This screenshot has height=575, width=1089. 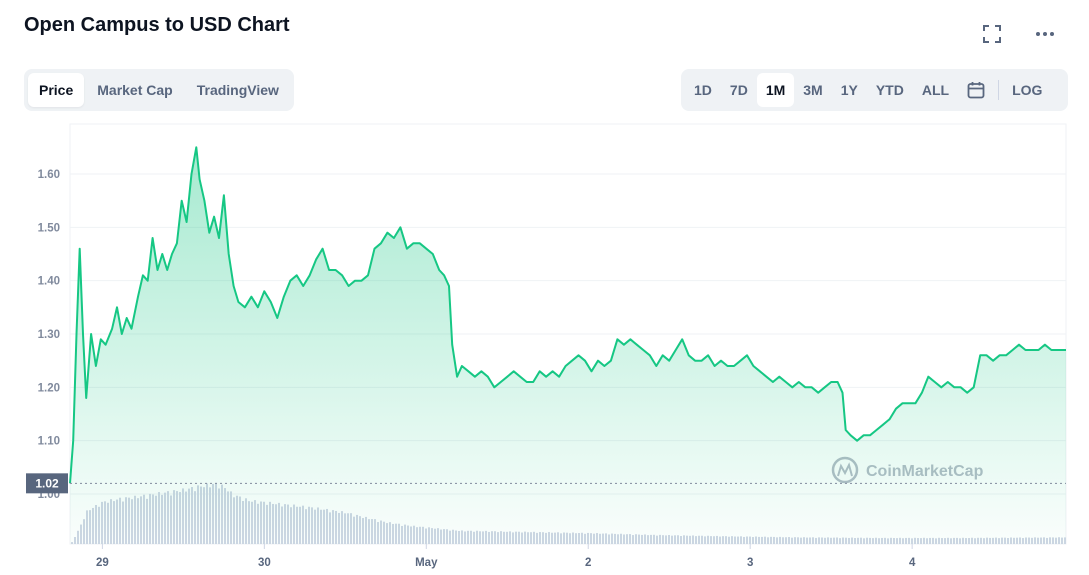 I want to click on range-ytd: YTD, so click(x=889, y=90).